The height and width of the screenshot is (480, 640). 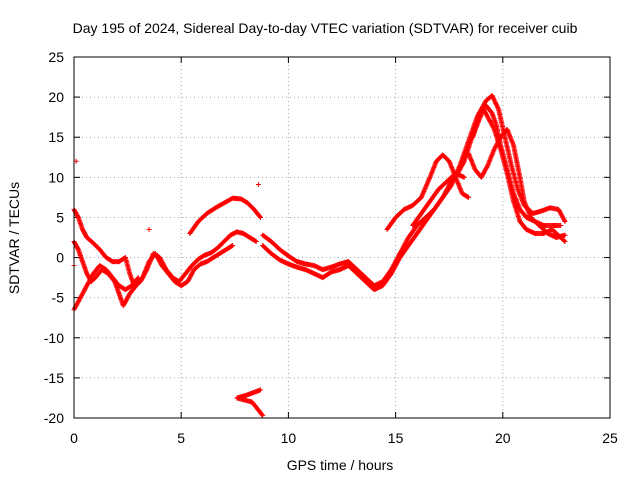 What do you see at coordinates (14, 238) in the screenshot?
I see `y-axis-label: SDTVAR / TECUs` at bounding box center [14, 238].